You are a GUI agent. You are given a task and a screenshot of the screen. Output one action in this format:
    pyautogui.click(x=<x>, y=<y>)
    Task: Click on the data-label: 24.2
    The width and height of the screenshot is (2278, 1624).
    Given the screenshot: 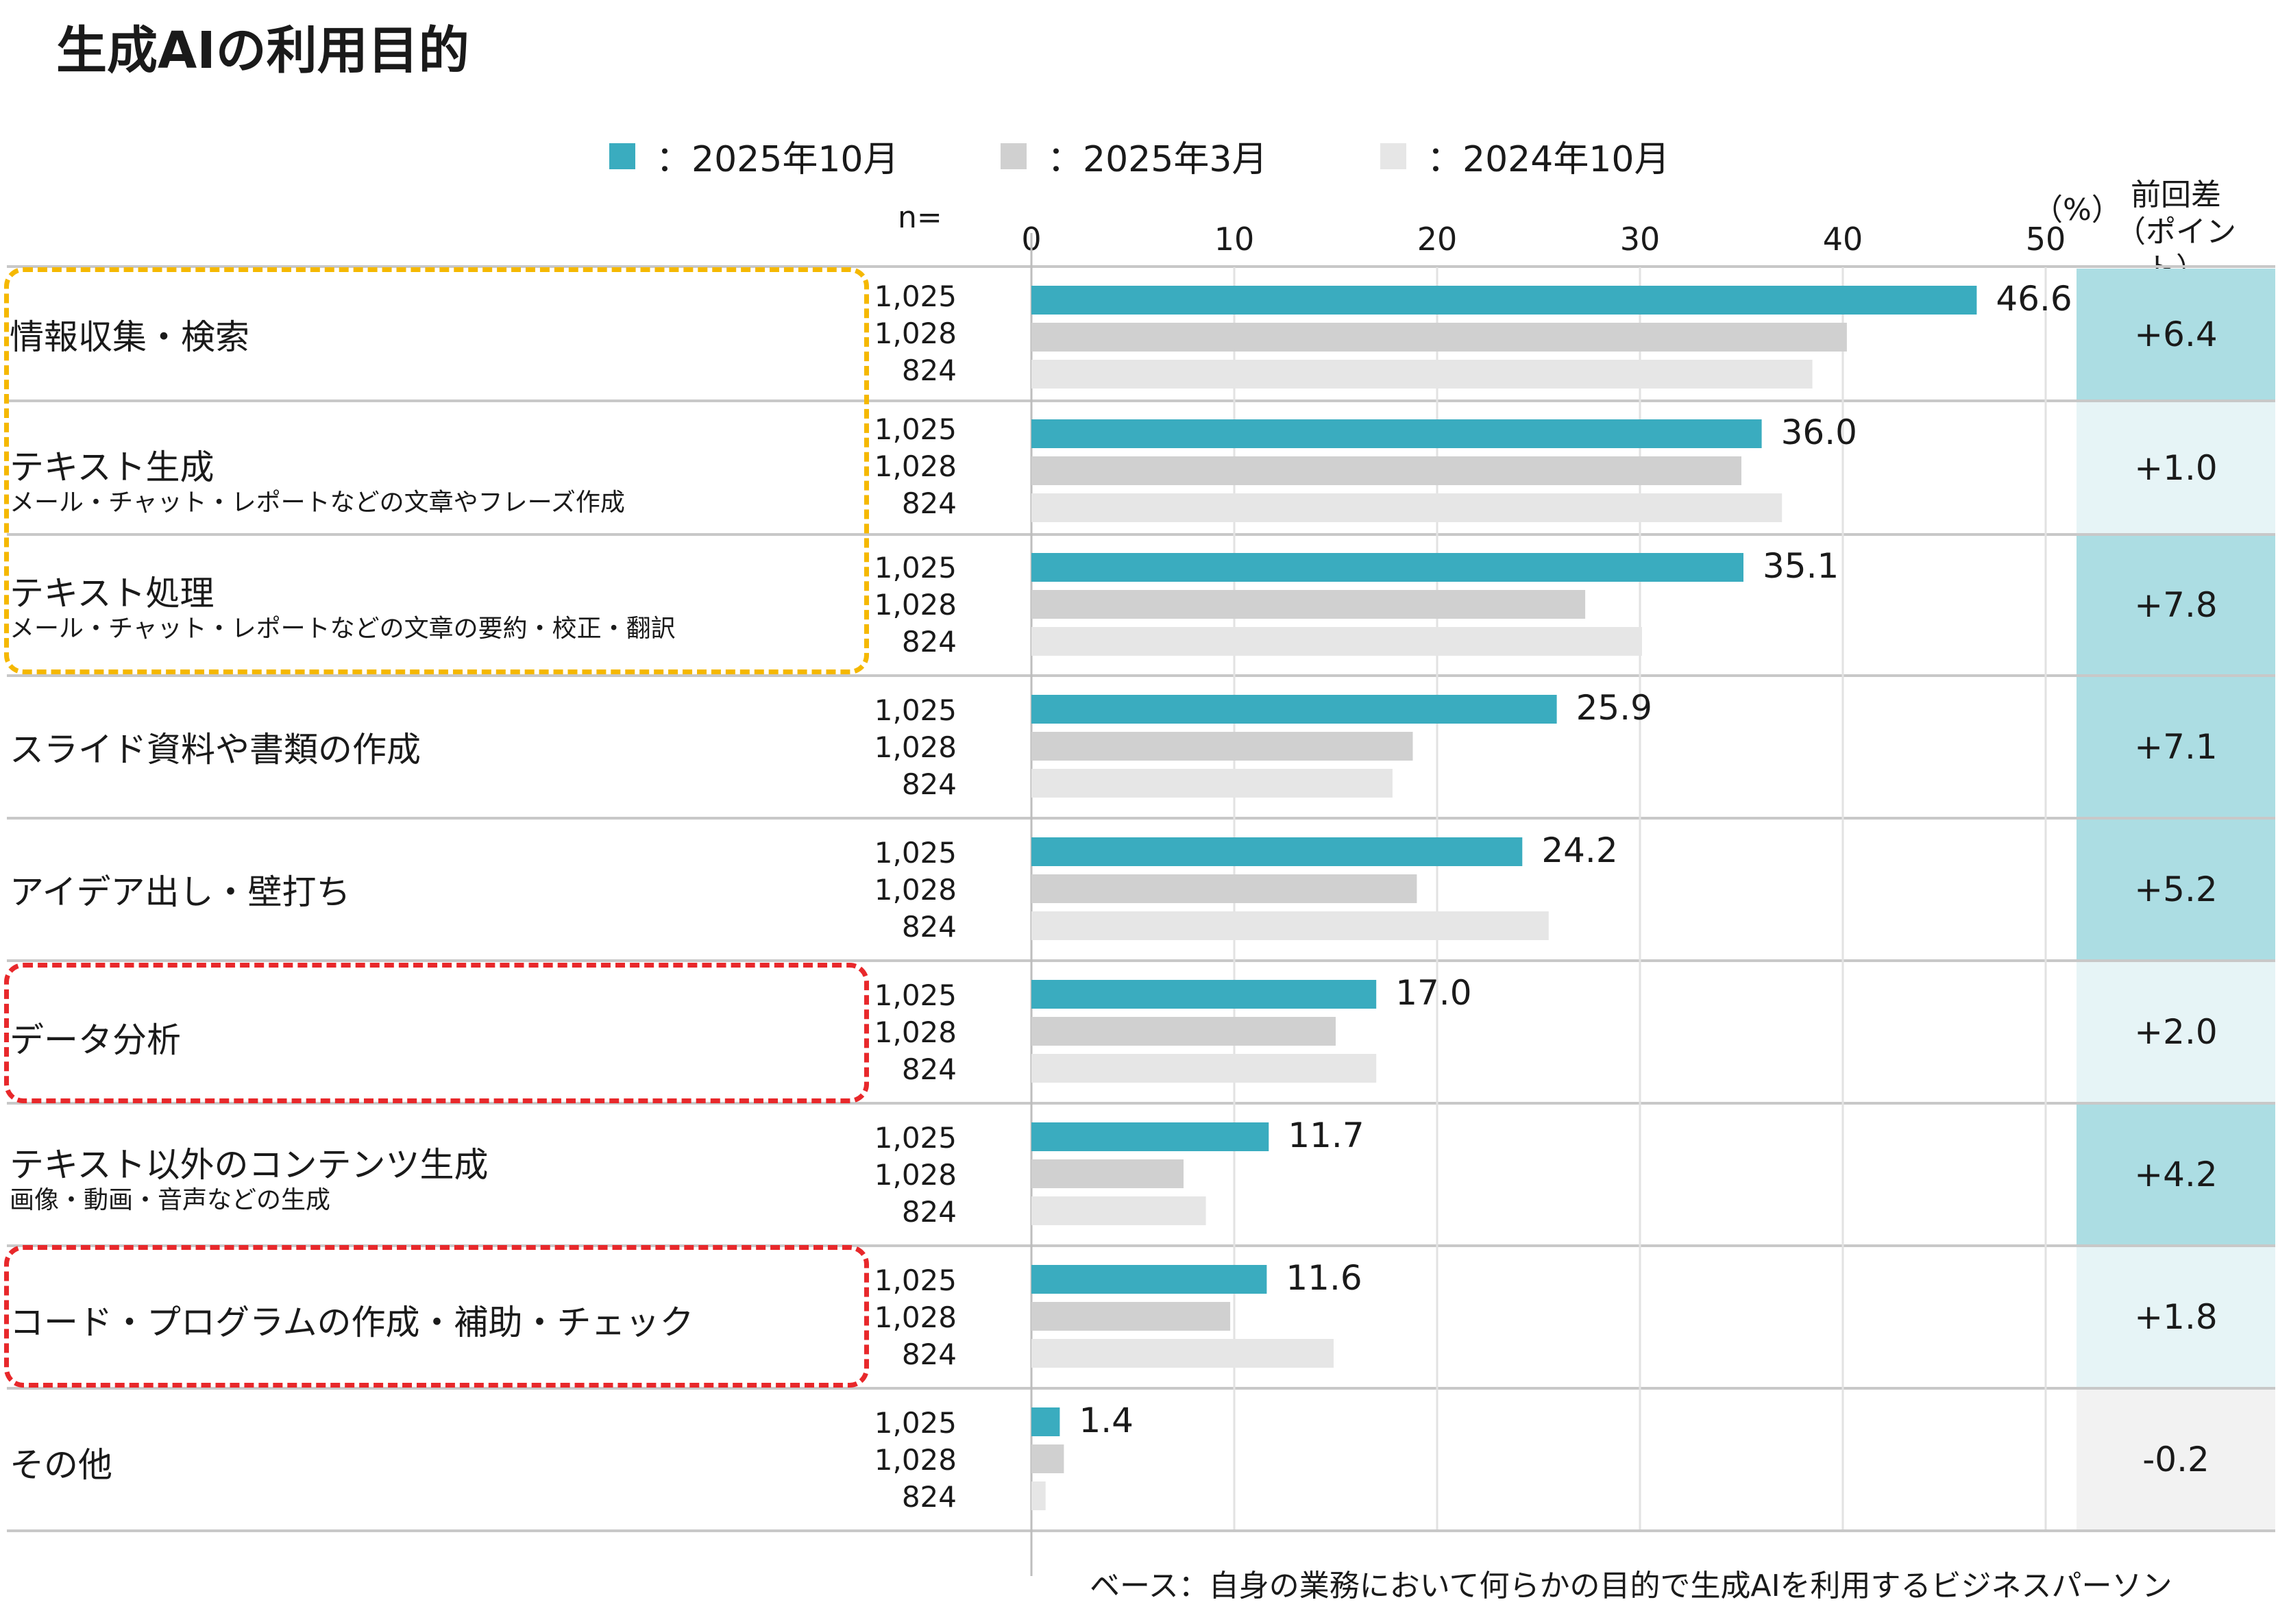 What is the action you would take?
    pyautogui.click(x=1579, y=851)
    